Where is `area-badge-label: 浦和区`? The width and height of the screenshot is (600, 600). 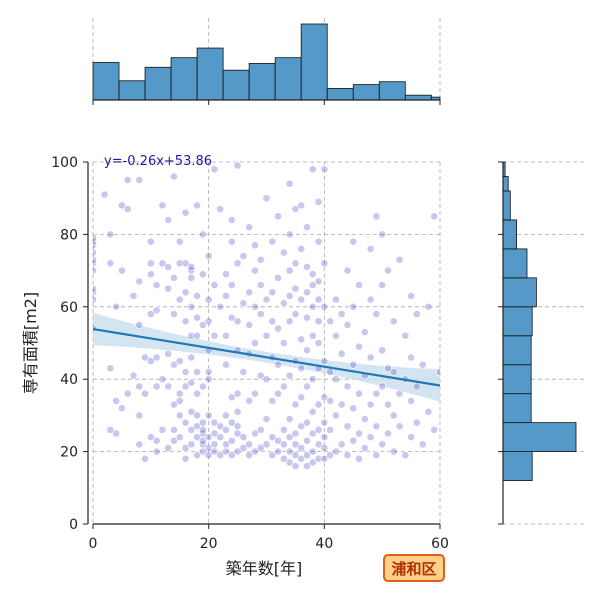
area-badge-label: 浦和区 is located at coordinates (413, 569).